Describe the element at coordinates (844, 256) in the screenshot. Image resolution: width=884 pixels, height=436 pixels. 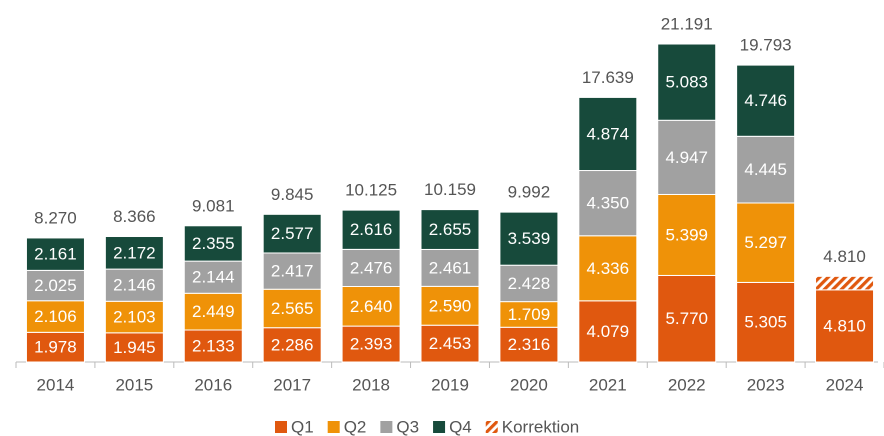
I see `total-label: 4.810` at that location.